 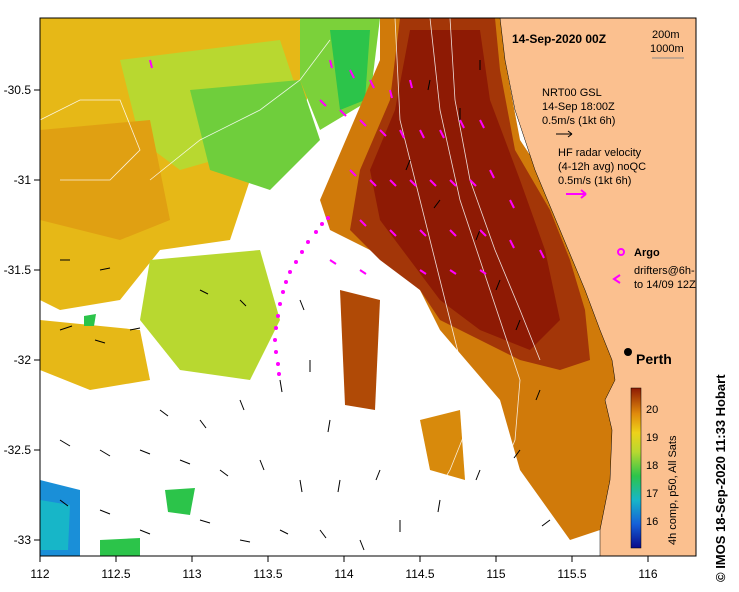 What do you see at coordinates (18, 90) in the screenshot?
I see `y-tick-label: -30.5` at bounding box center [18, 90].